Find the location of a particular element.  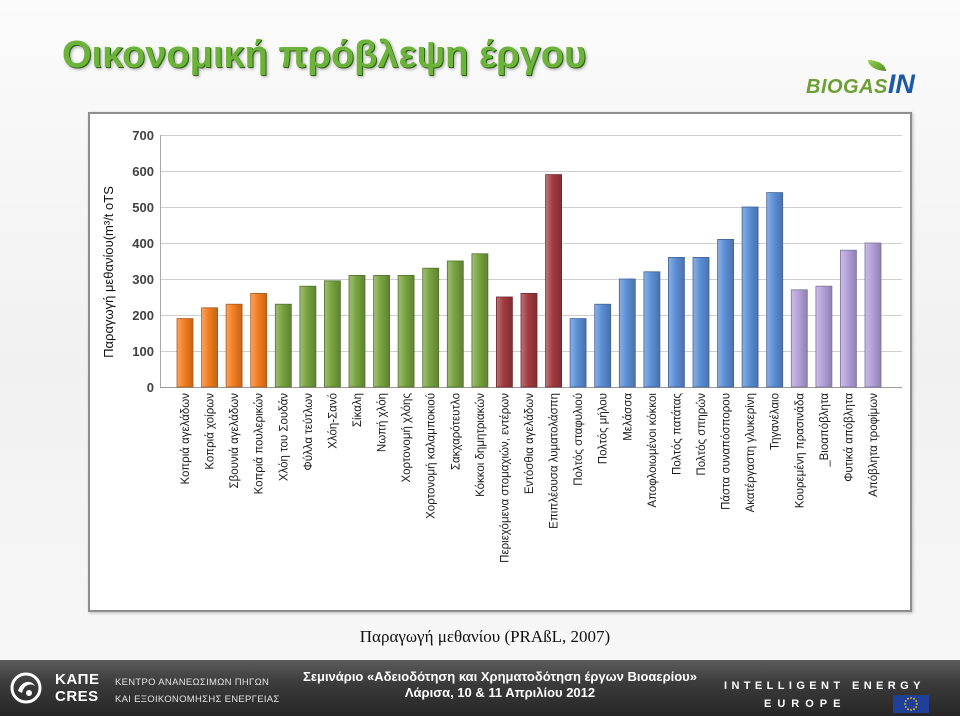

leaf-icon is located at coordinates (877, 65).